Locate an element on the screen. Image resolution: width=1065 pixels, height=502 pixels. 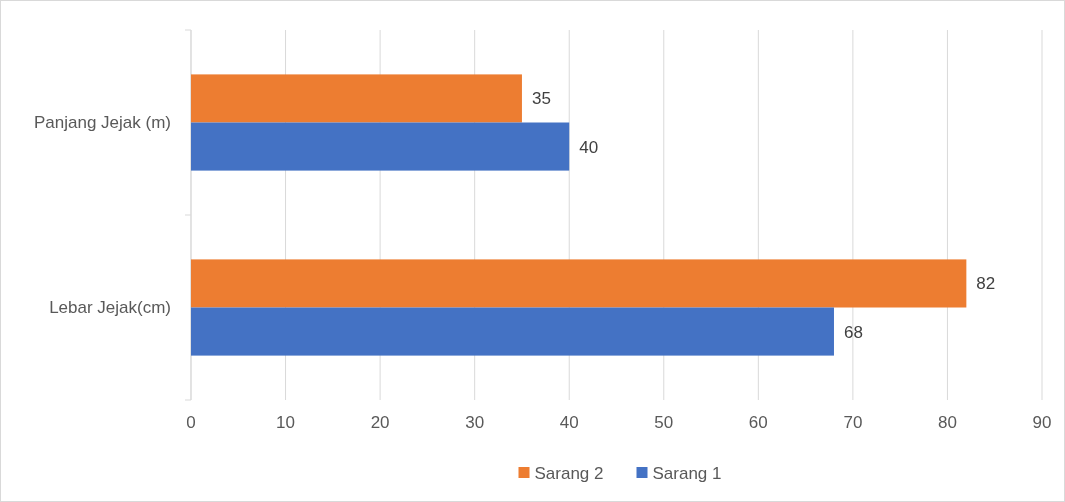
x-tick-label: 50 is located at coordinates (664, 422).